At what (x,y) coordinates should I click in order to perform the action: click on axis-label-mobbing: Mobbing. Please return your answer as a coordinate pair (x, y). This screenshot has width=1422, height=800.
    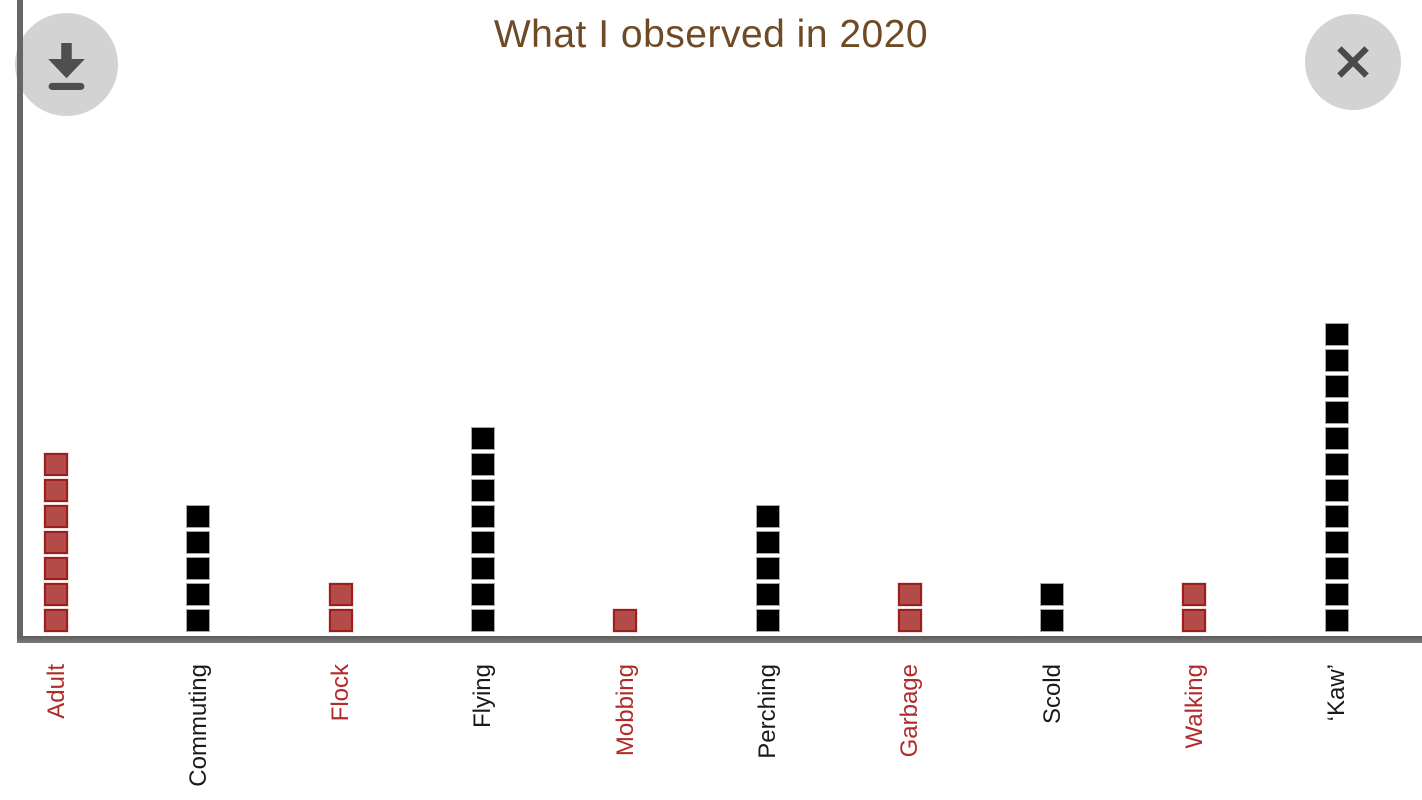
    Looking at the image, I should click on (625, 710).